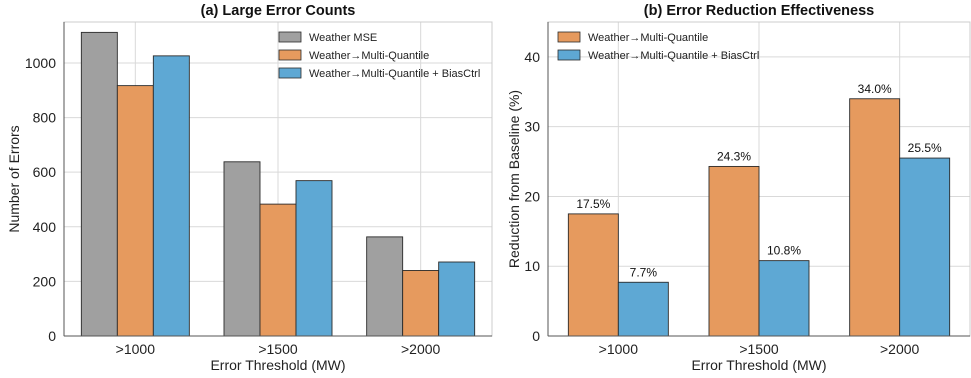 The height and width of the screenshot is (378, 971). I want to click on y-tick-label: 800, so click(45, 118).